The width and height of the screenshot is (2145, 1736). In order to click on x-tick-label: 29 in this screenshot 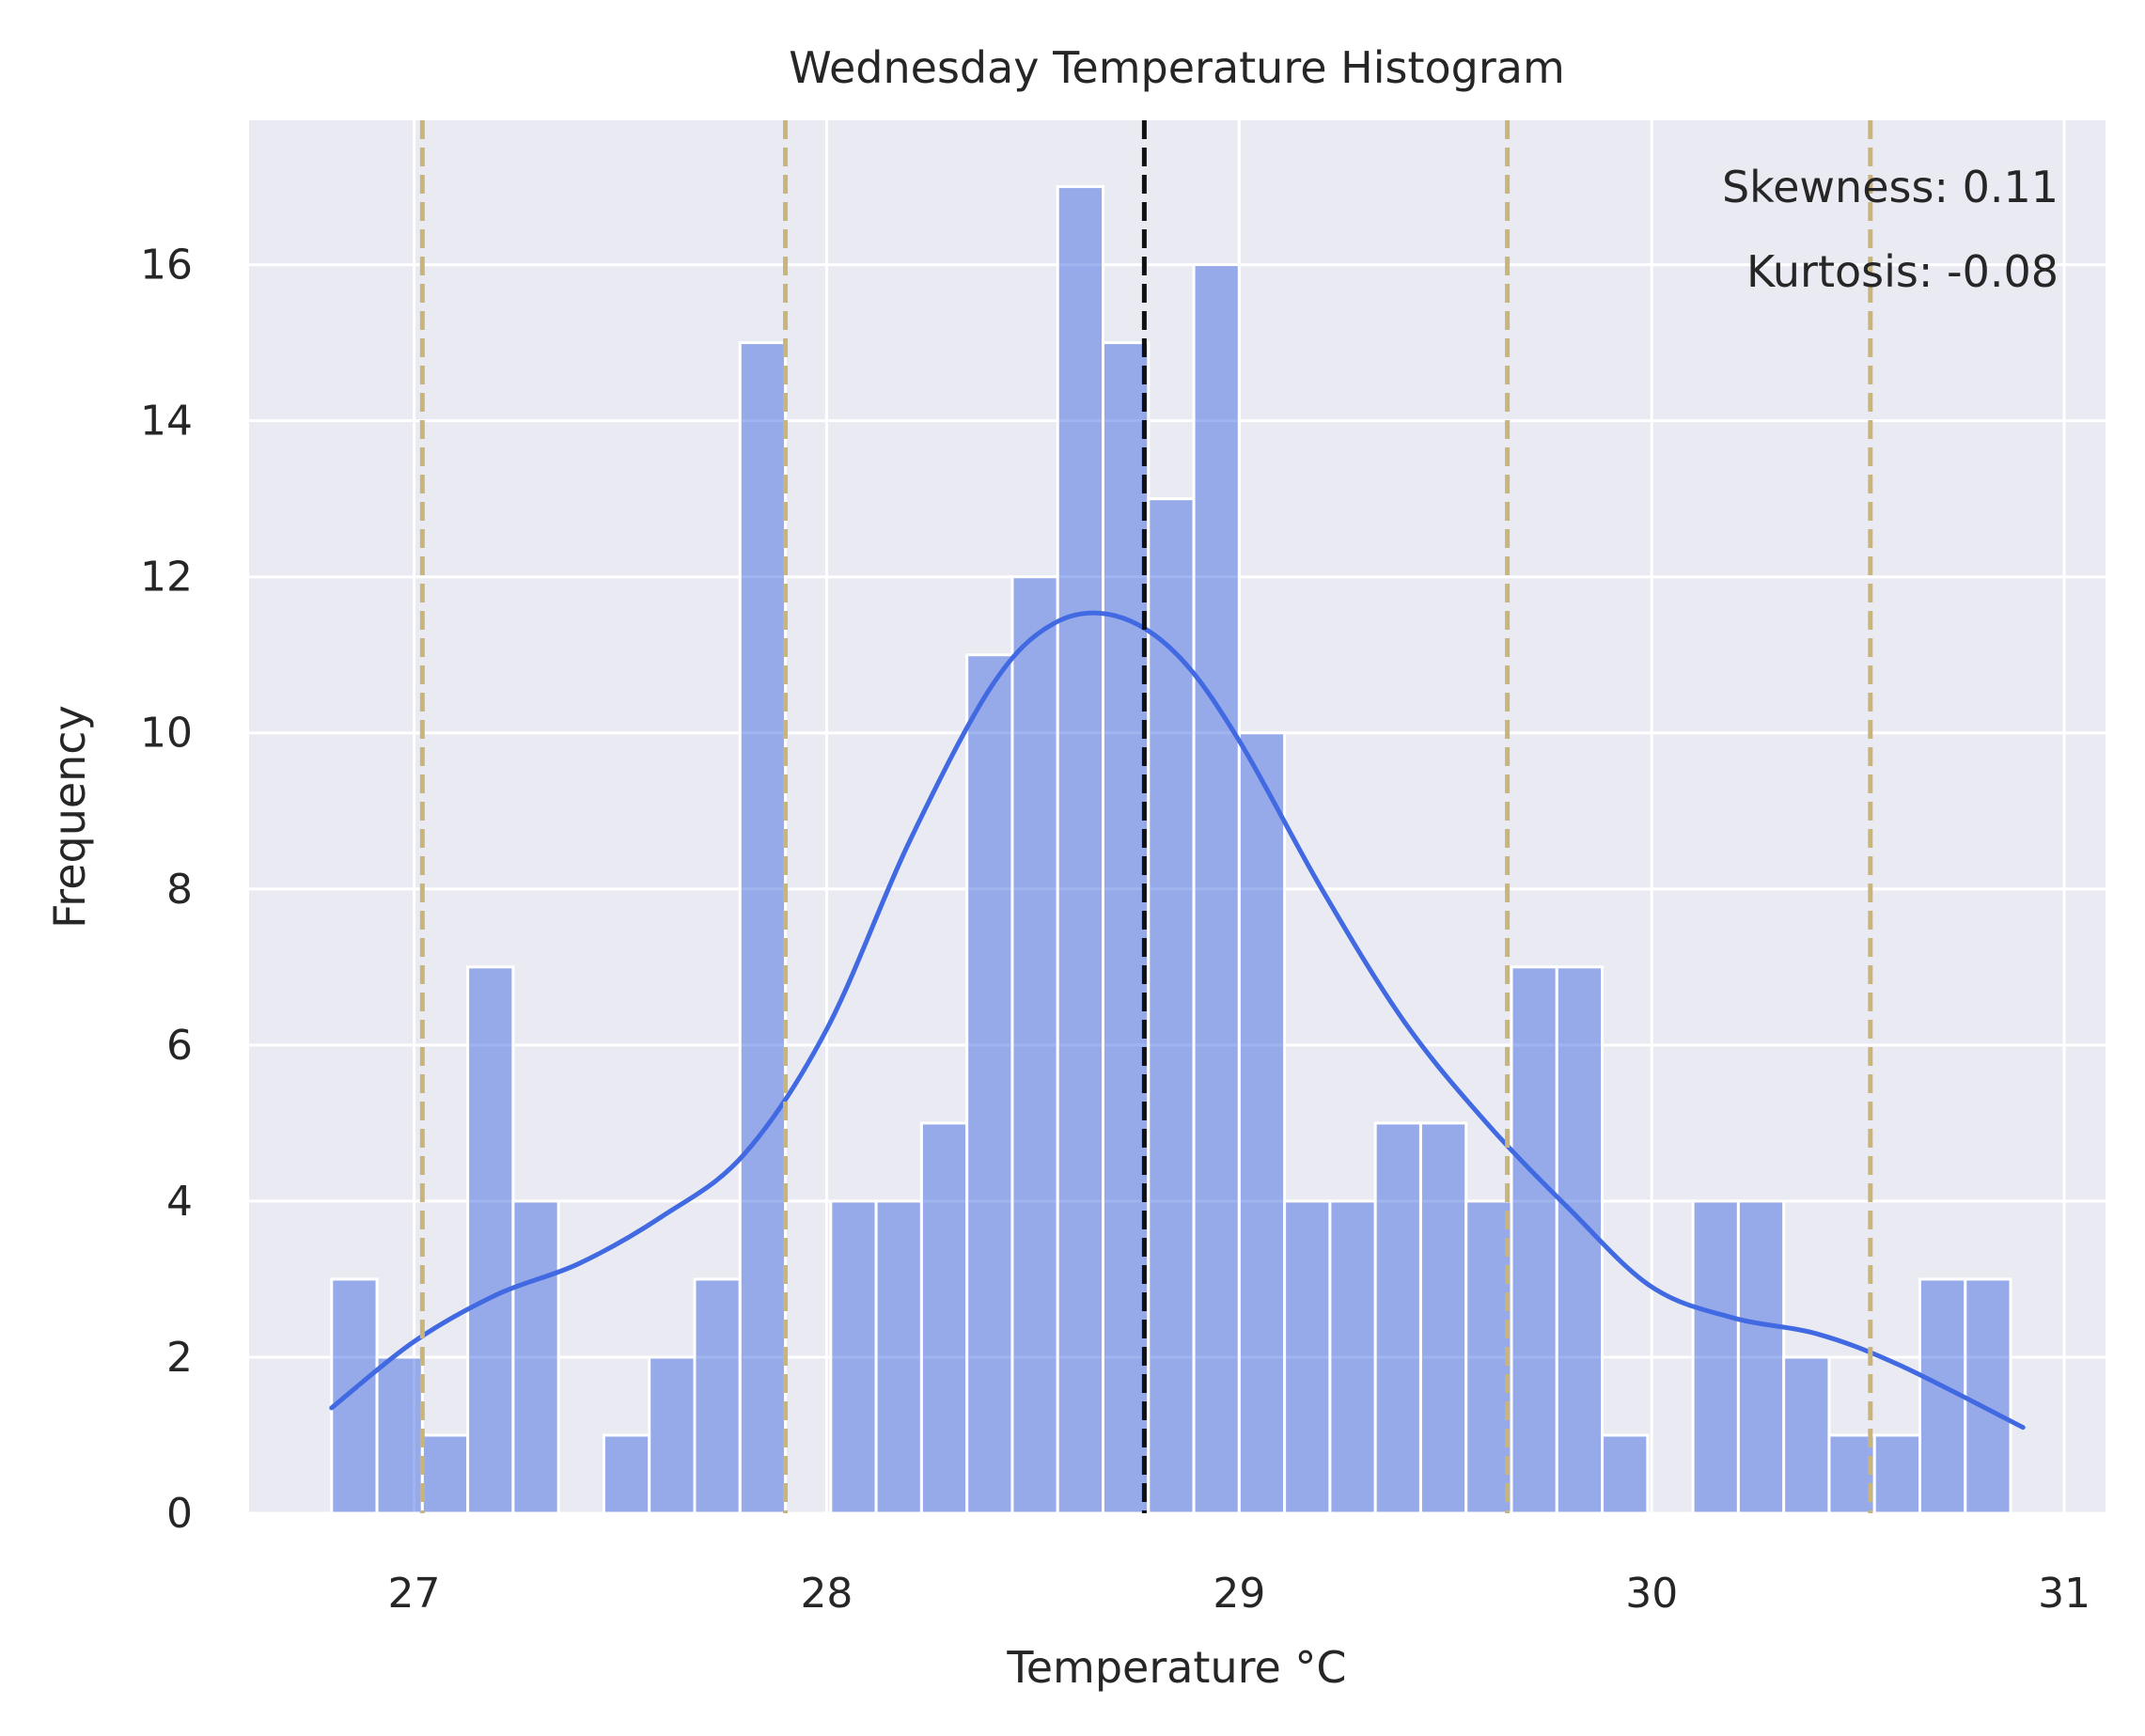, I will do `click(1239, 1594)`.